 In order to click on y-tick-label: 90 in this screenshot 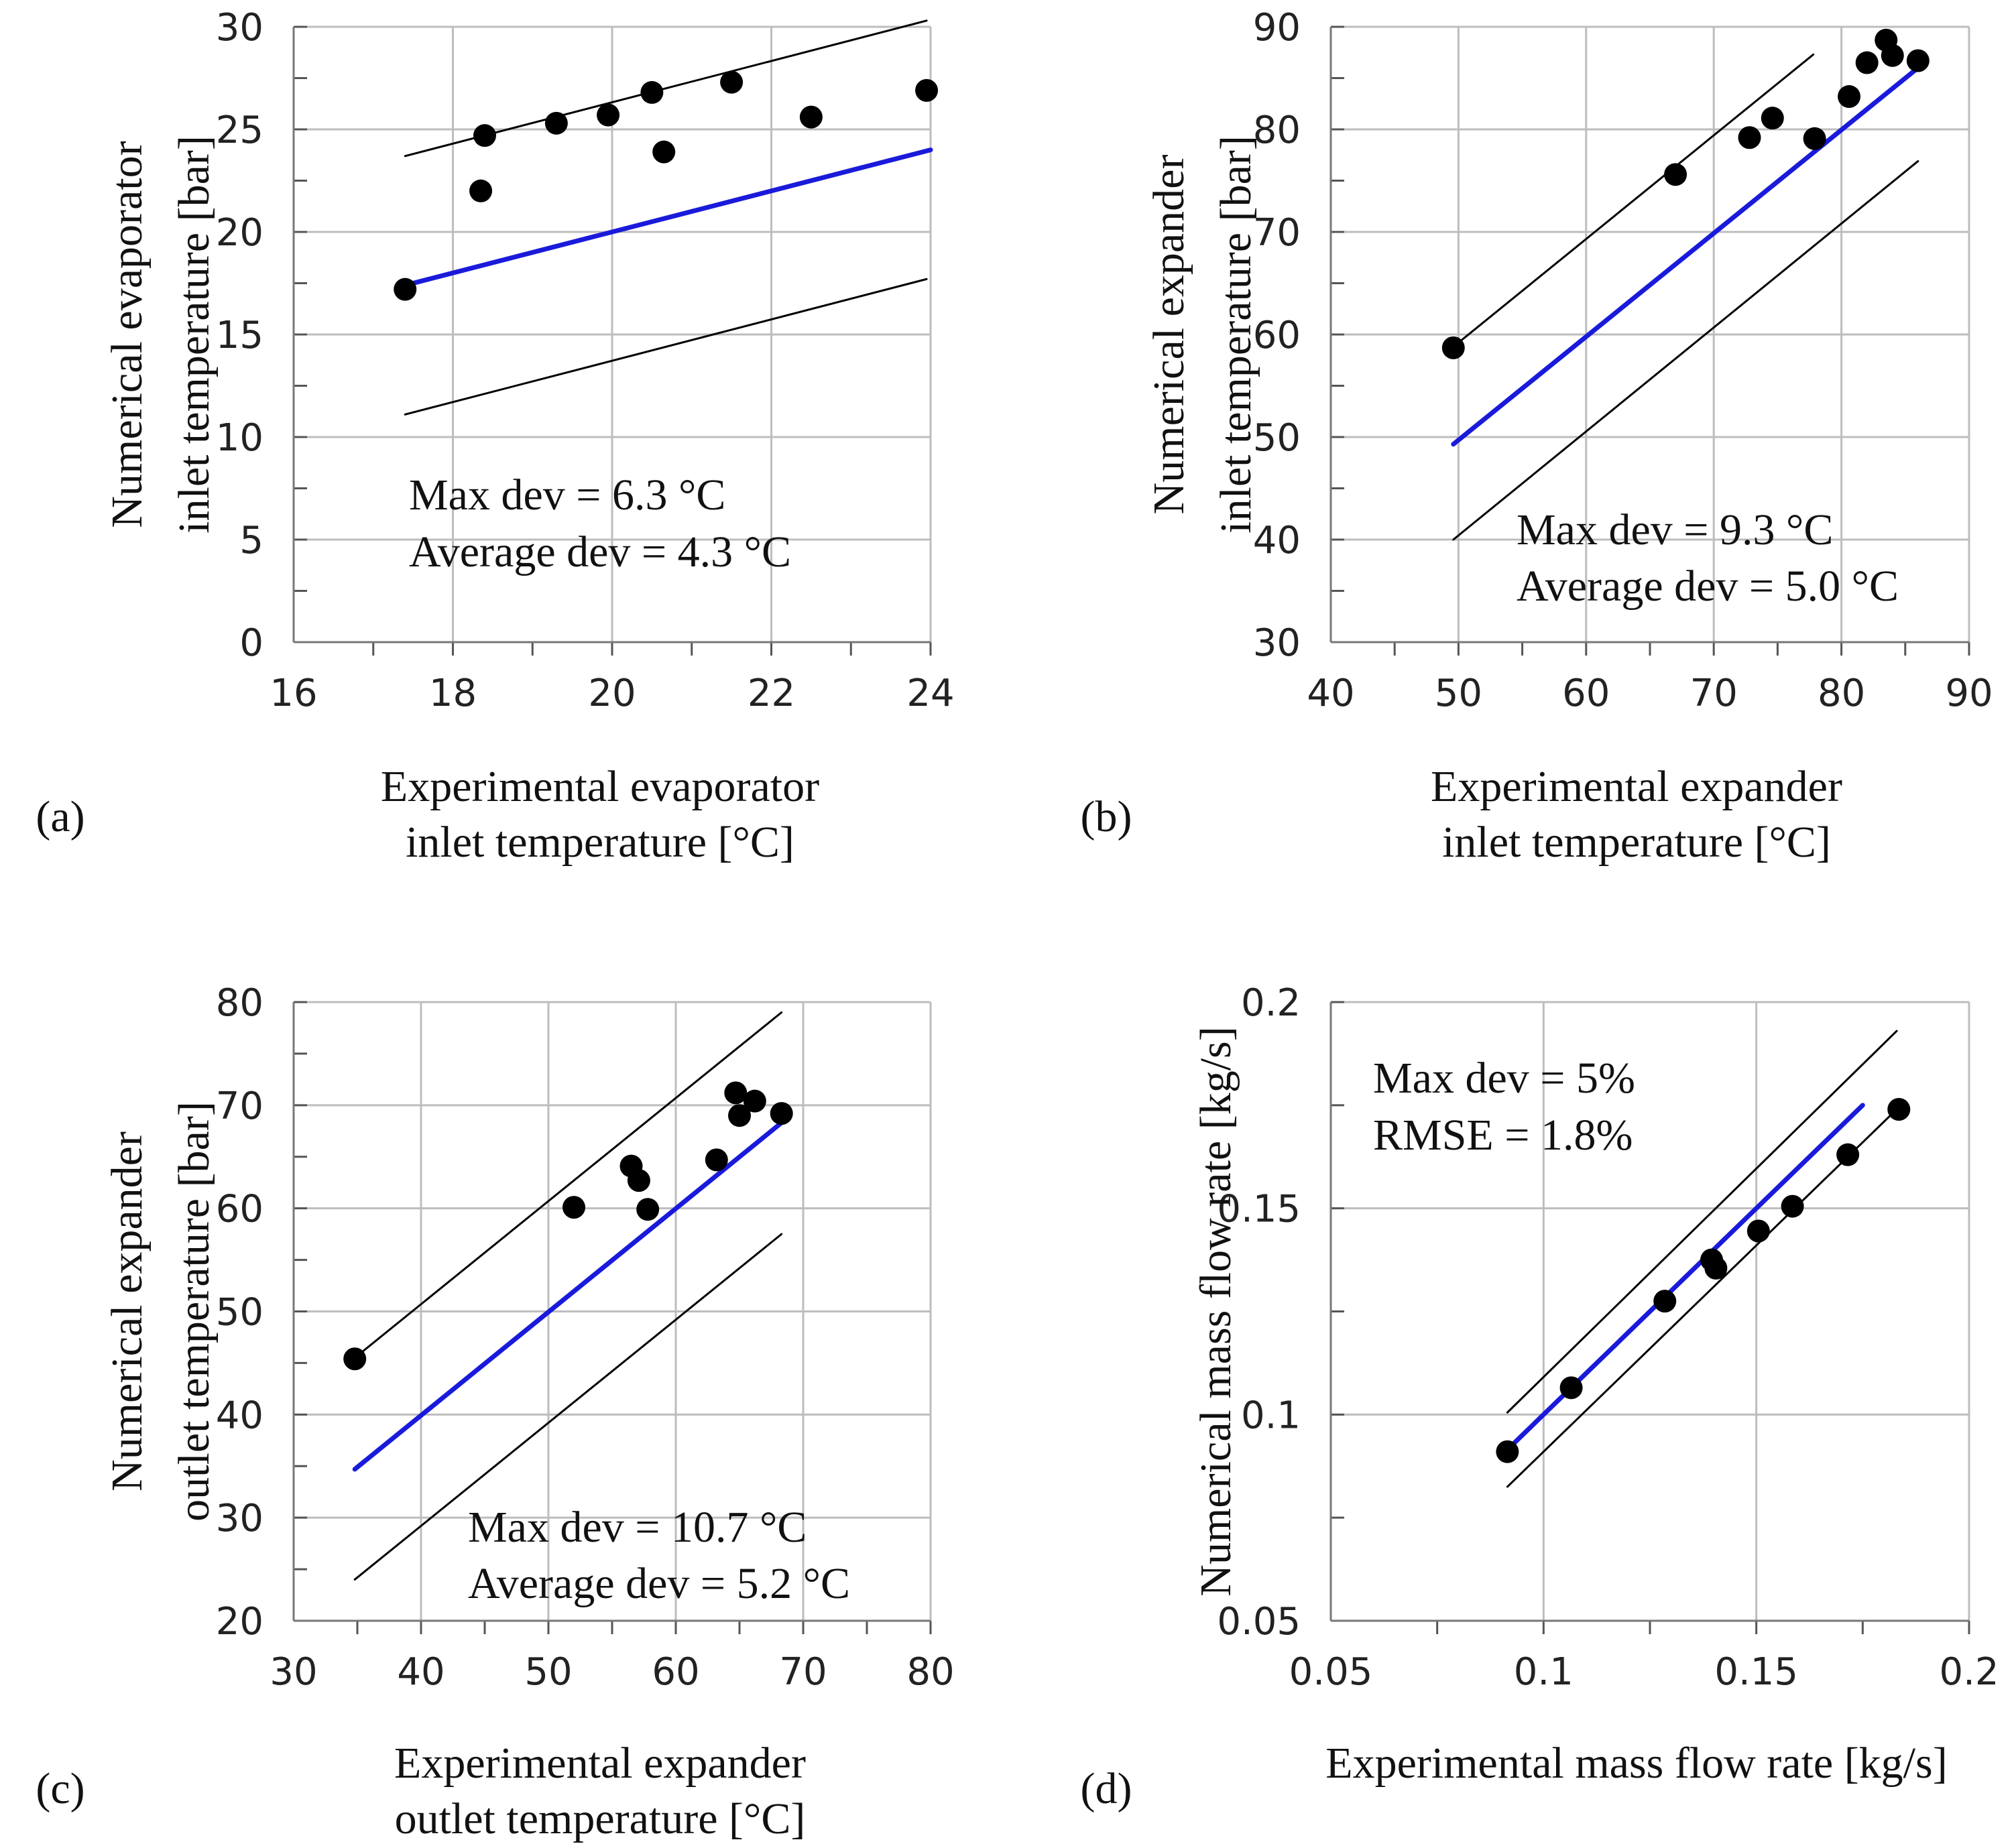, I will do `click(1277, 28)`.